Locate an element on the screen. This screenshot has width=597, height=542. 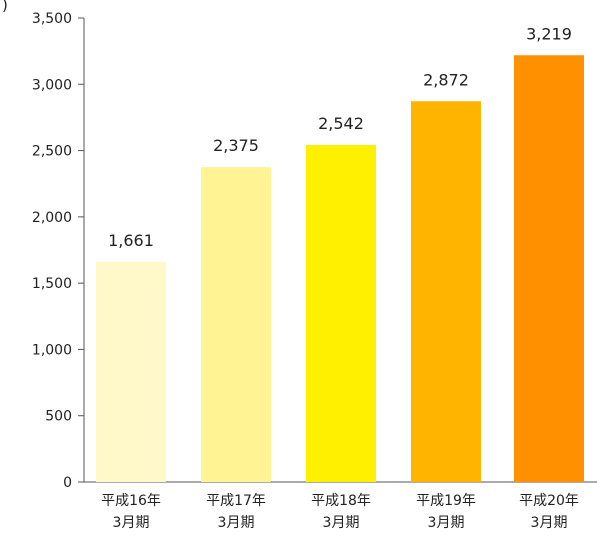
y-tick-label: 3,500 is located at coordinates (52, 19).